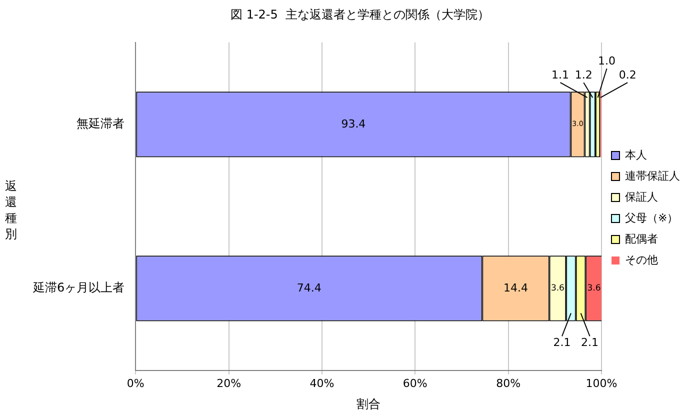  What do you see at coordinates (11, 210) in the screenshot?
I see `y-axis-title: 返還種別` at bounding box center [11, 210].